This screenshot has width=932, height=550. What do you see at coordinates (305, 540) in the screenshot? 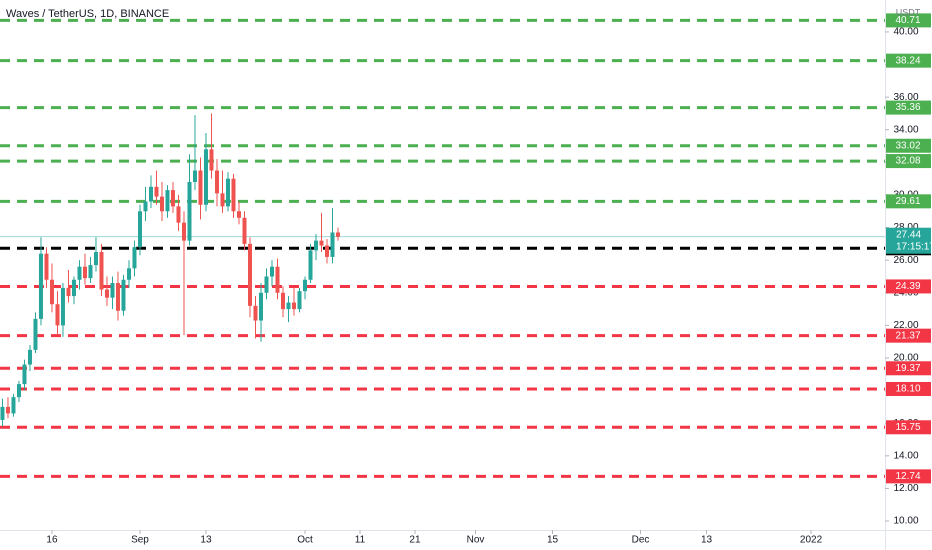
I see `x-tick-label: Oct` at bounding box center [305, 540].